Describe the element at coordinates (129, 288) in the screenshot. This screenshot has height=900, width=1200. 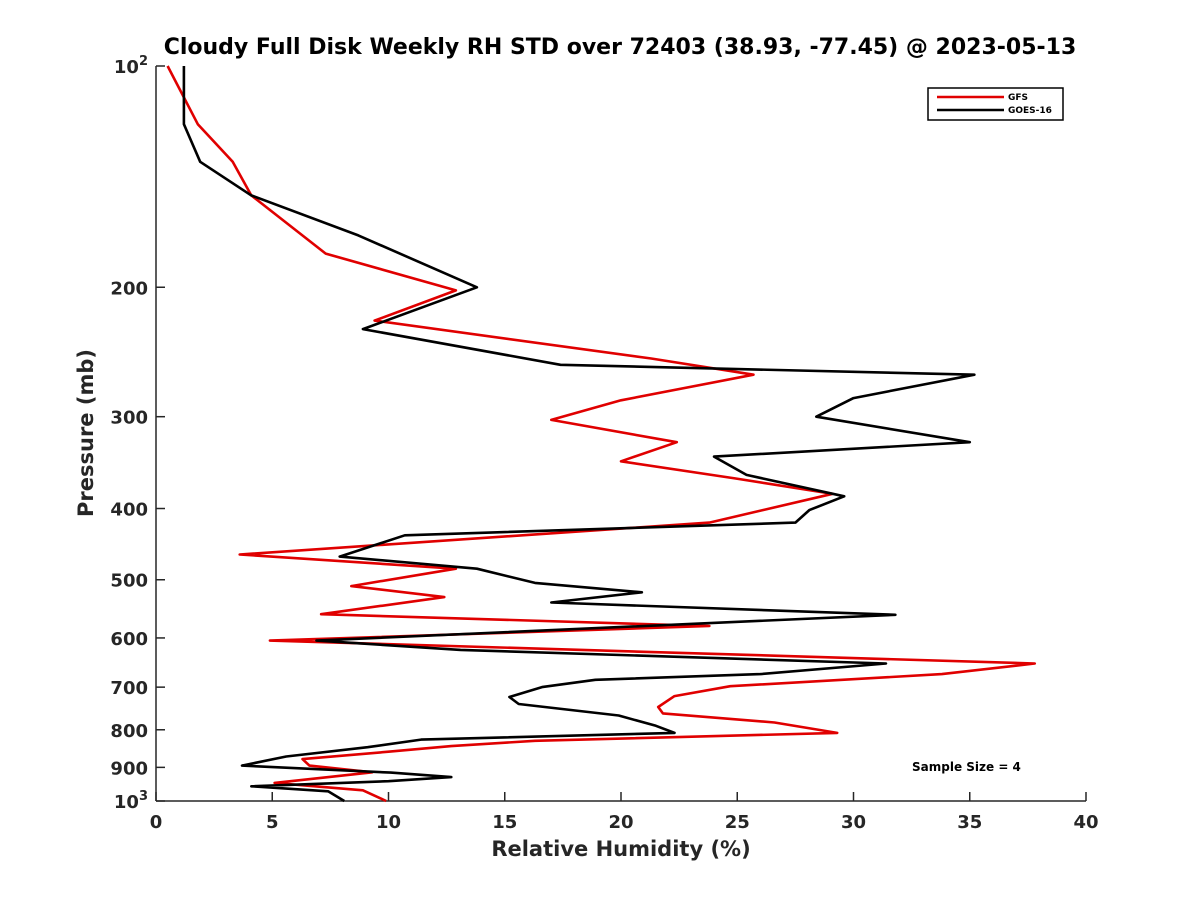
I see `y-tick-label: 200` at that location.